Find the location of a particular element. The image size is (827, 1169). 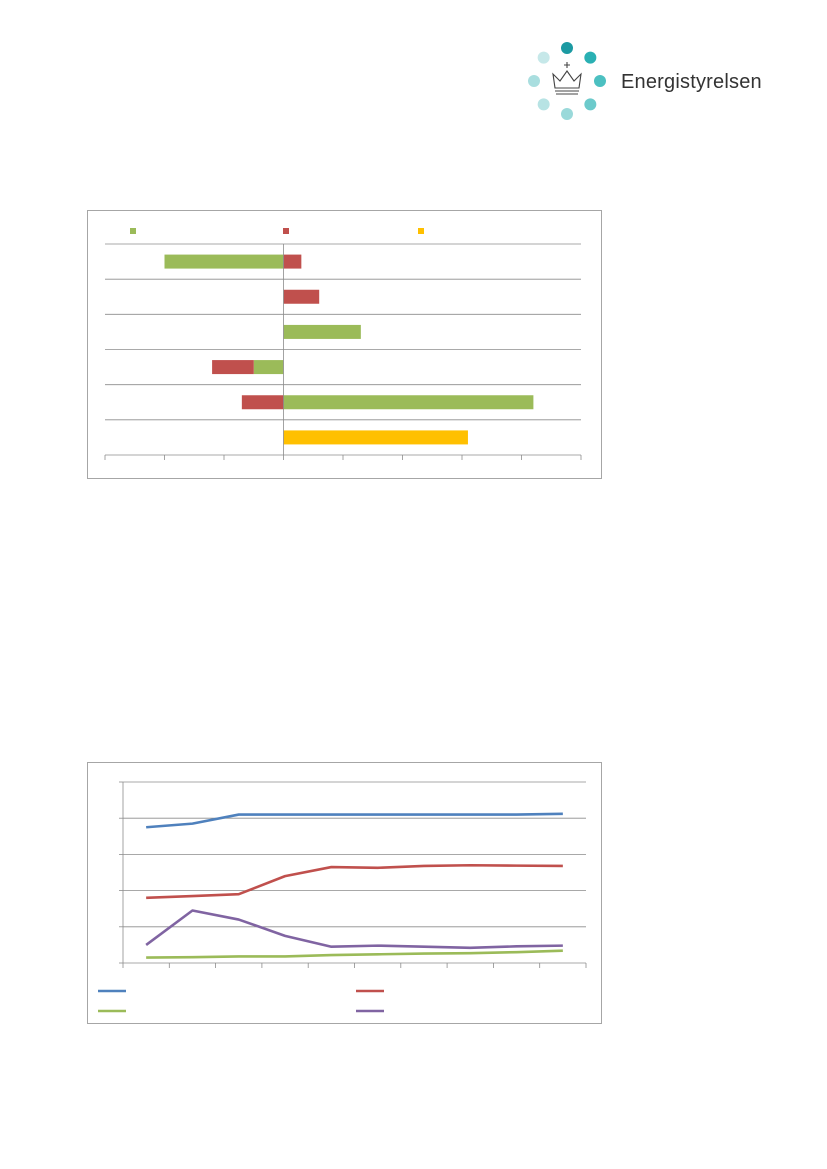

logo-dot-ring is located at coordinates (567, 81).